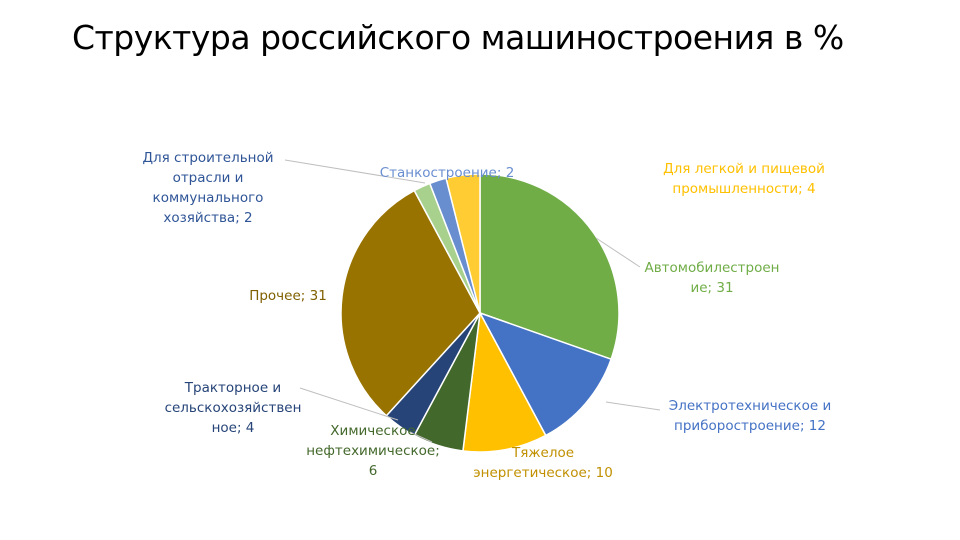  I want to click on chart-title: Структура российского машиностроения в %, so click(458, 37).